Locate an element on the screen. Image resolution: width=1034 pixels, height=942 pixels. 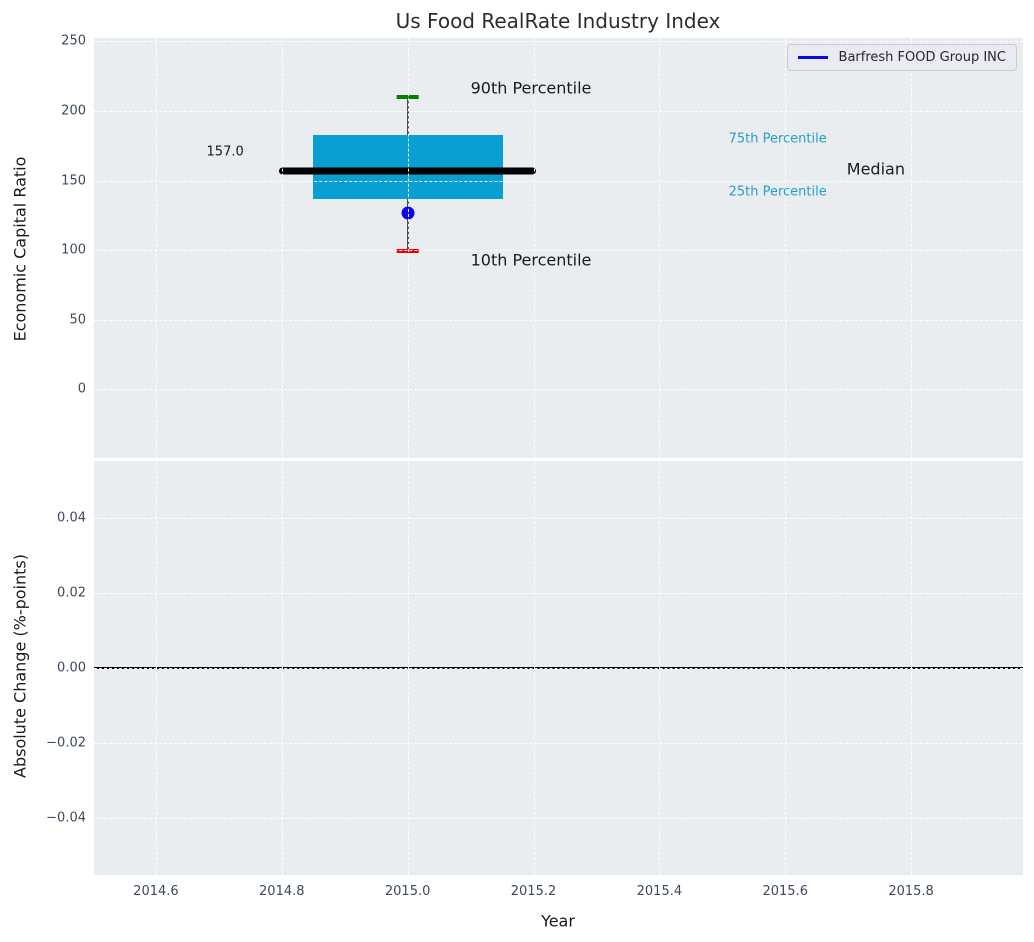
y-tick-label: 100 is located at coordinates (73, 250).